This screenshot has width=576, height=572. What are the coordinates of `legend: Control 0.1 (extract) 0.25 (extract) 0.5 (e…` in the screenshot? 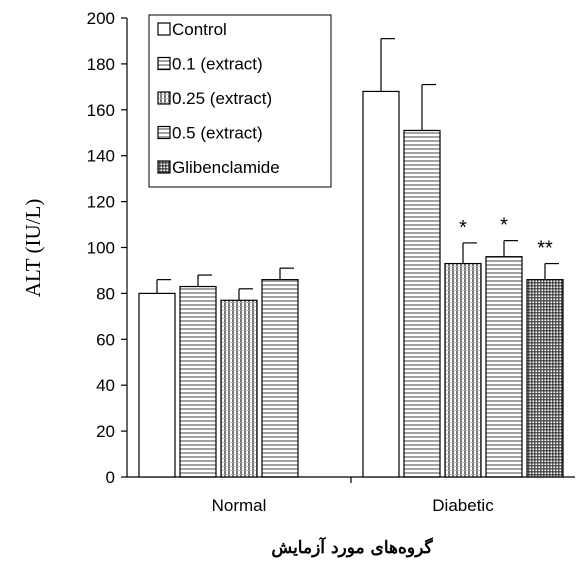 It's located at (240, 101).